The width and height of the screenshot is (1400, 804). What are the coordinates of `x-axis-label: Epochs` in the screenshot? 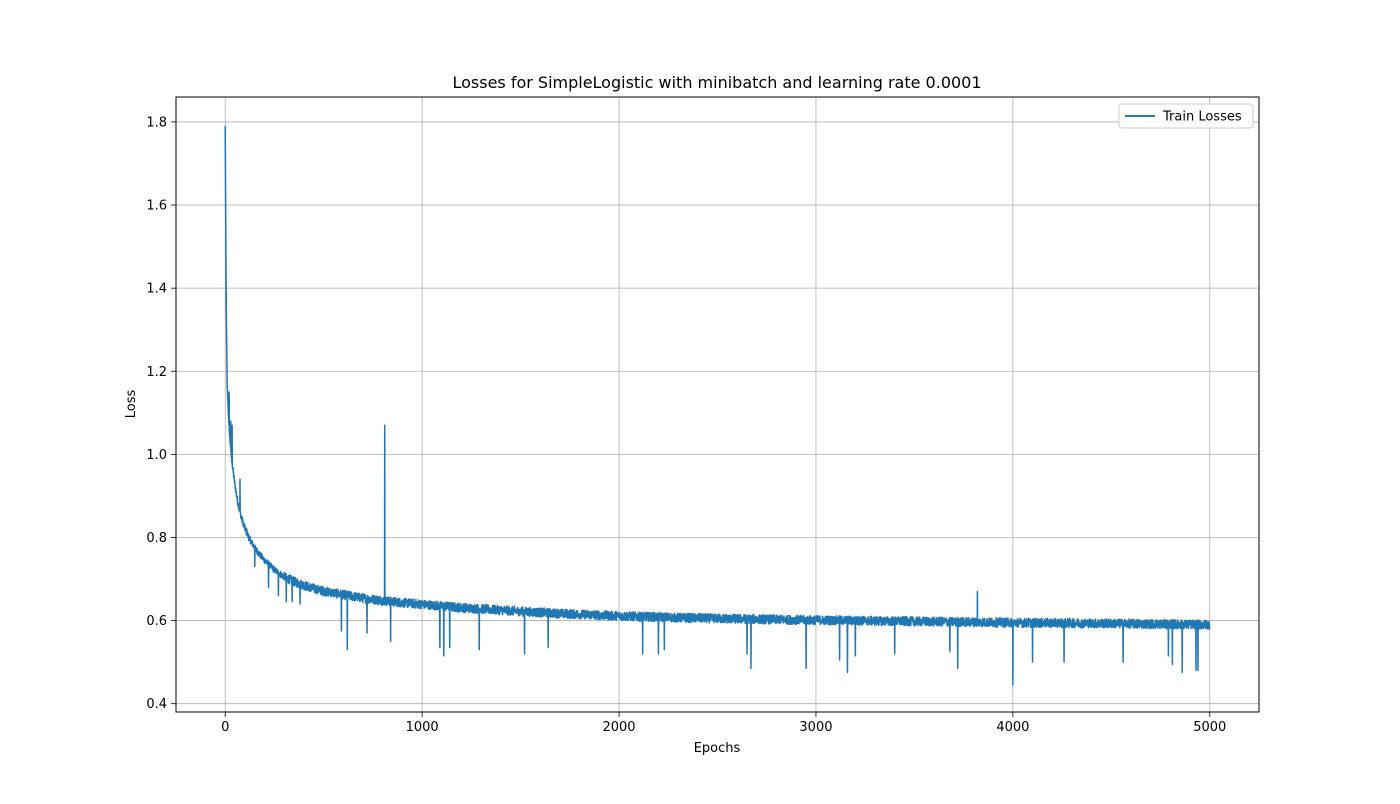 It's located at (717, 748).